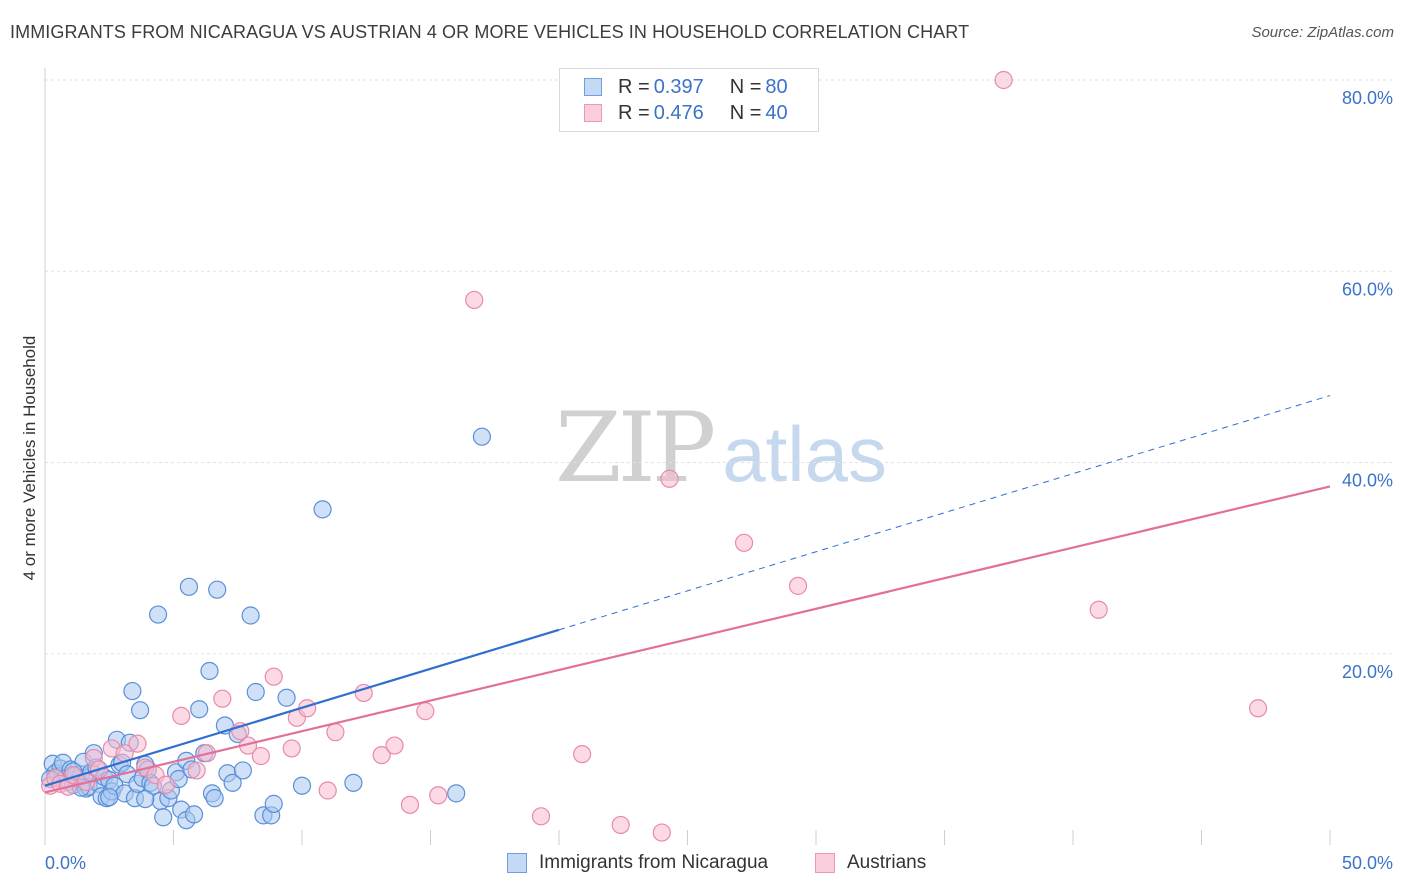 This screenshot has height=892, width=1406. Describe the element at coordinates (678, 112) in the screenshot. I see `legend-r-value: 0.476` at that location.